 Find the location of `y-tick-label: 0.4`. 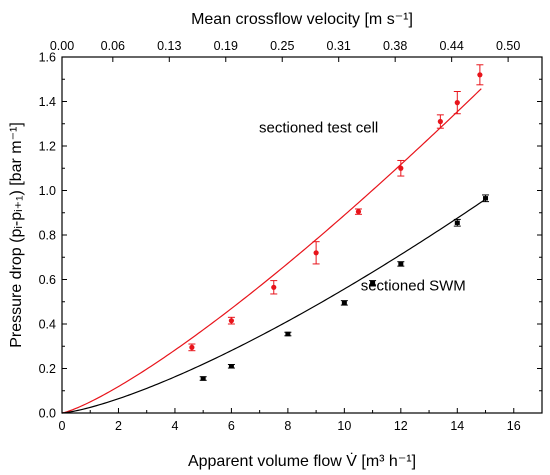

y-tick-label: 0.4 is located at coordinates (47, 325).